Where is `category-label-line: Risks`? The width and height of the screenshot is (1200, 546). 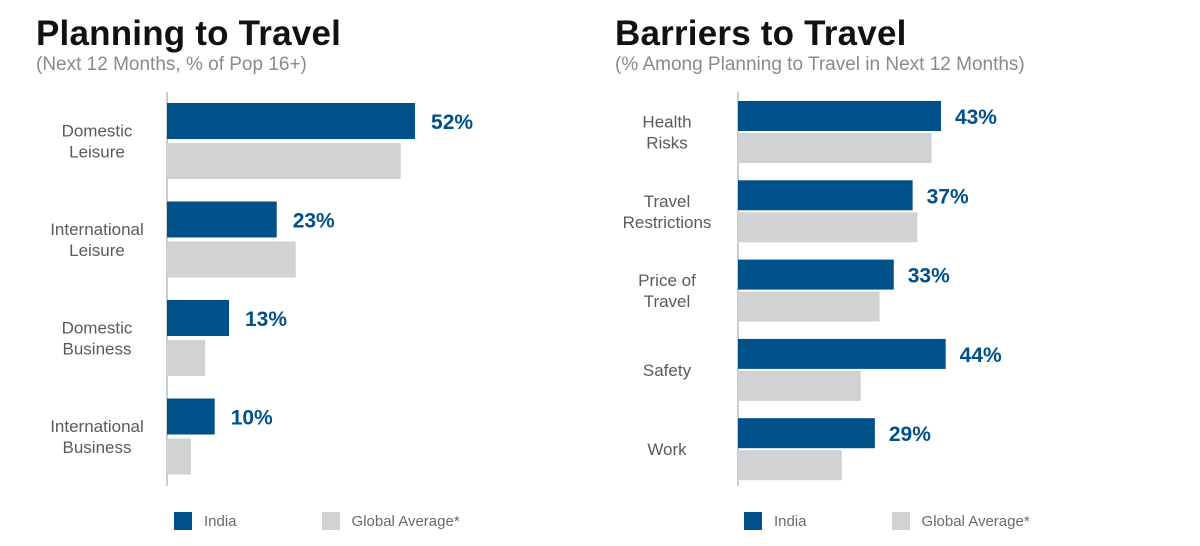 category-label-line: Risks is located at coordinates (667, 143).